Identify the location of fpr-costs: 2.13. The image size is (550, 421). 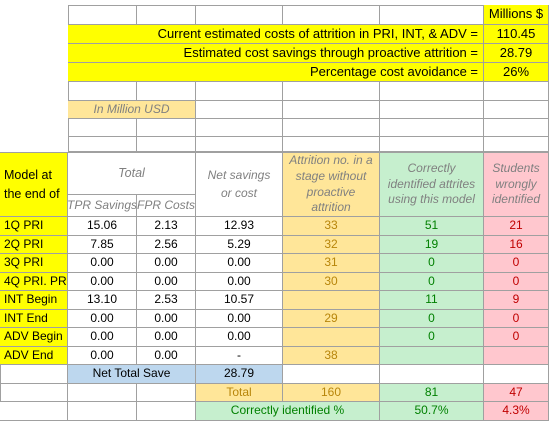
(166, 226).